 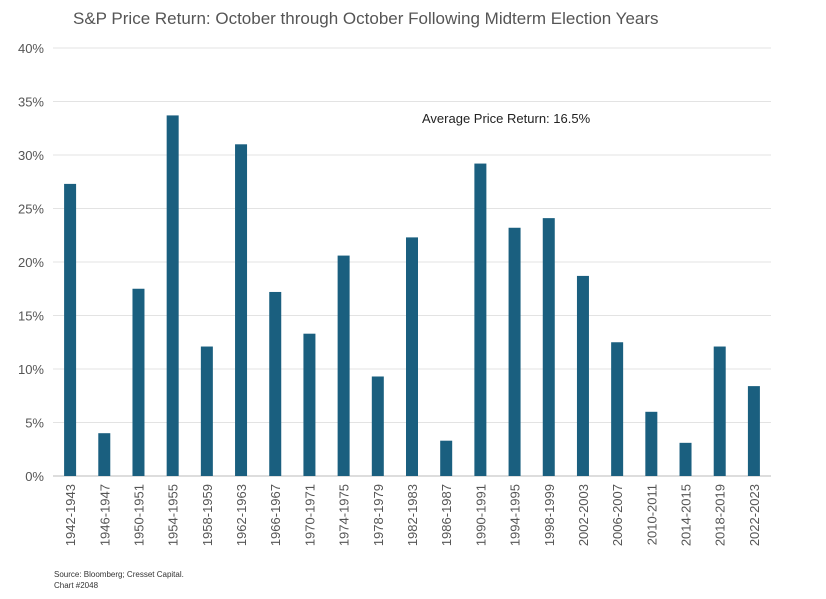 What do you see at coordinates (34, 476) in the screenshot?
I see `y-tick-label: 0%` at bounding box center [34, 476].